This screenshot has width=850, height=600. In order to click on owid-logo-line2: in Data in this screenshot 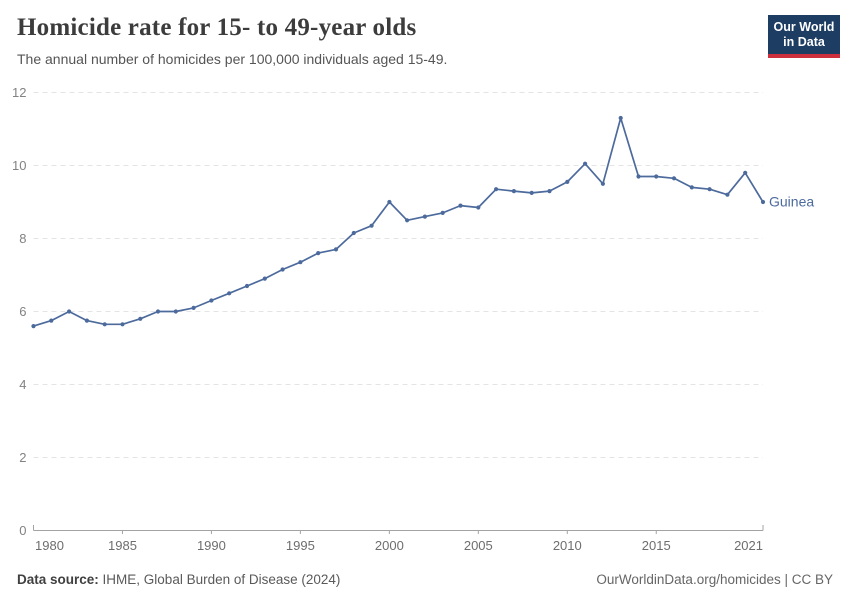, I will do `click(804, 42)`.